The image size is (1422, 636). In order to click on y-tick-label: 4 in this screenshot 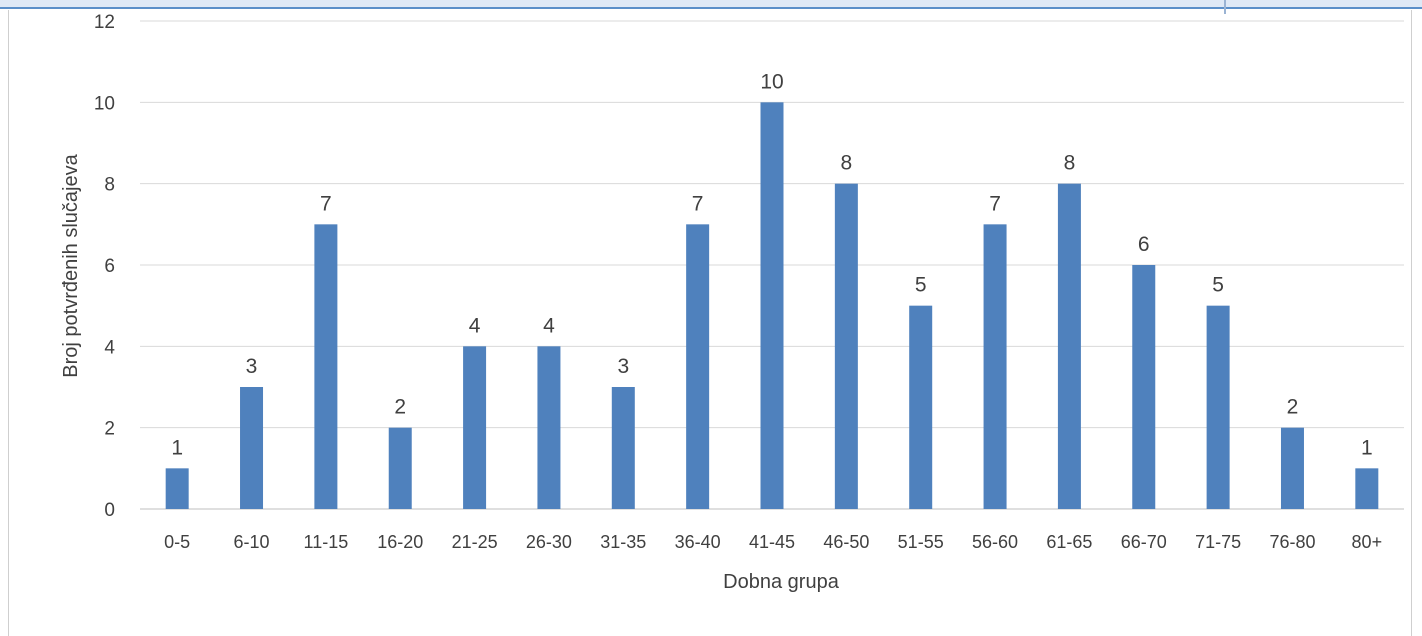, I will do `click(109, 347)`.